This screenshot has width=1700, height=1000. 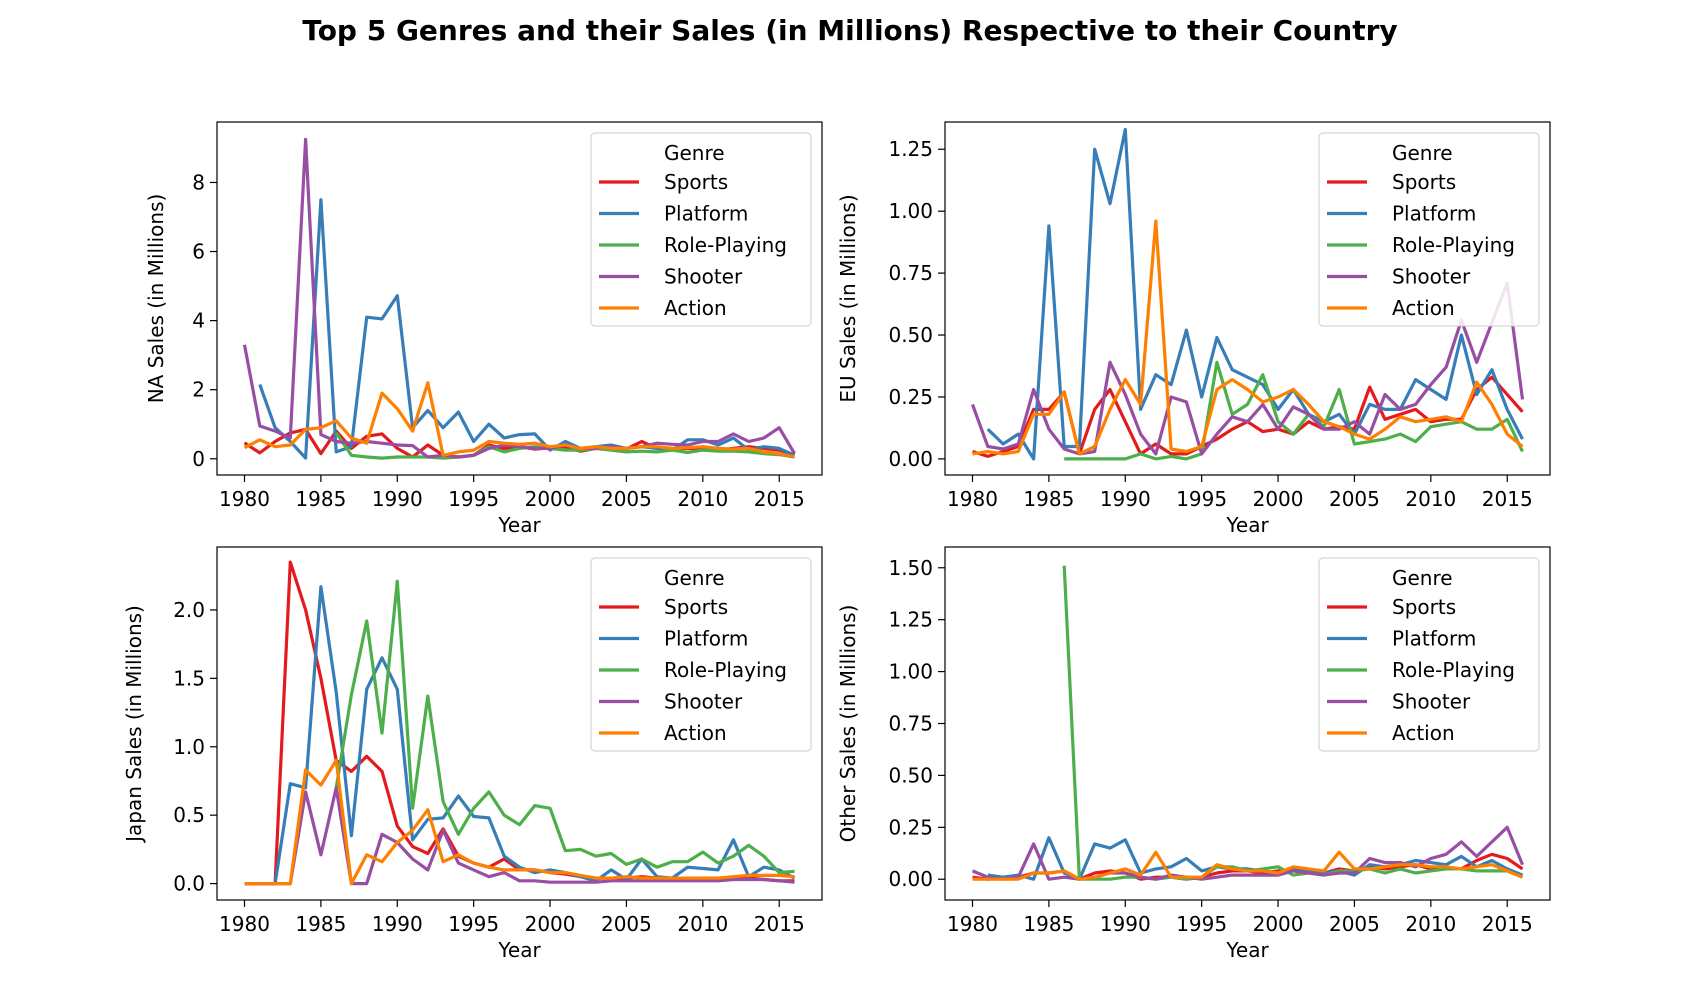 What do you see at coordinates (156, 299) in the screenshot?
I see `y-axis-label: NA Sales (in Millions)` at bounding box center [156, 299].